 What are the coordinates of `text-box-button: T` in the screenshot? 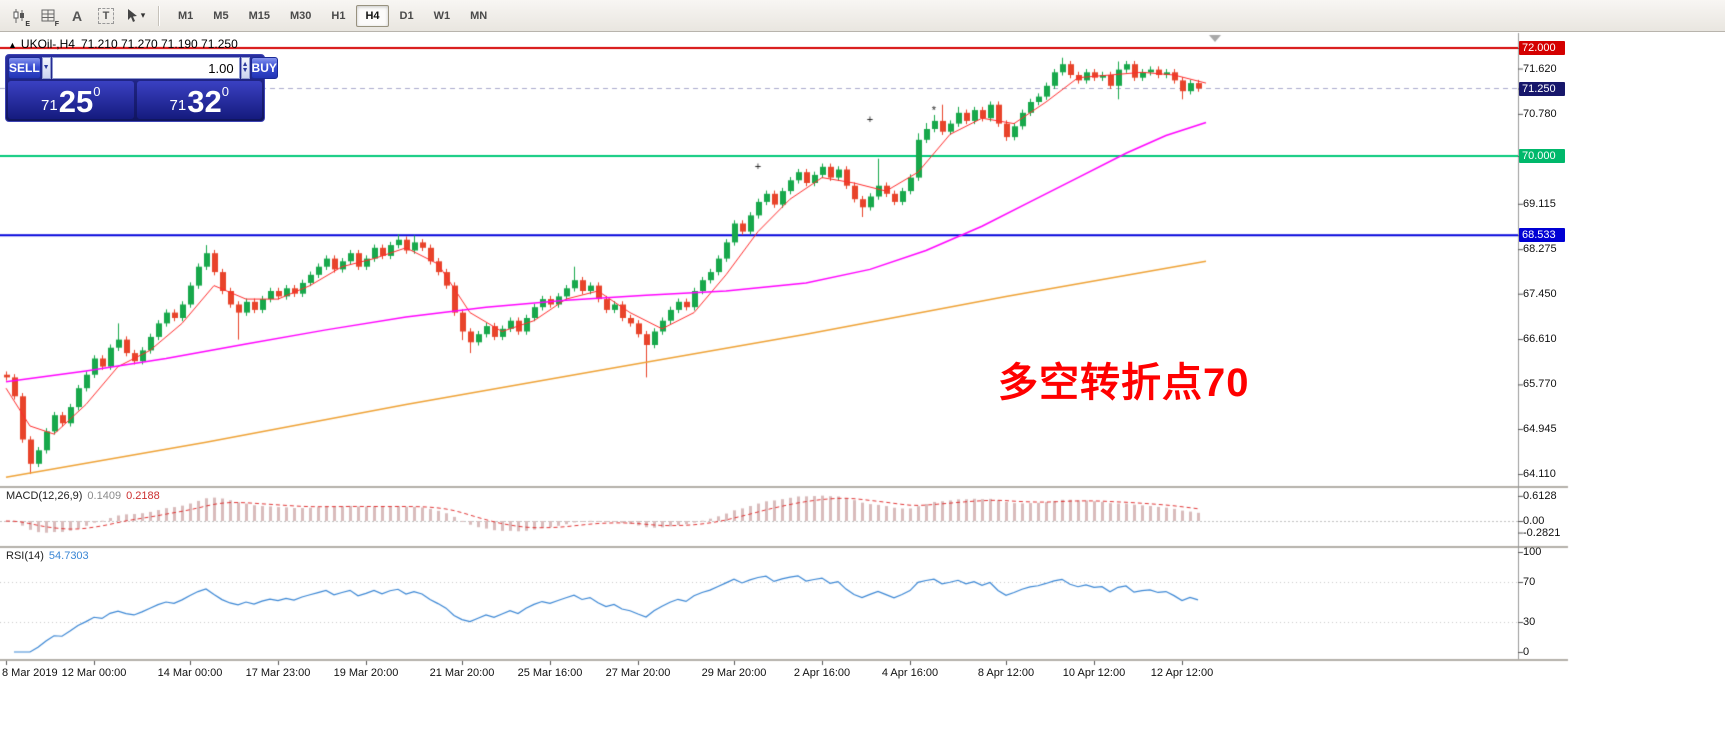 It's located at (106, 16).